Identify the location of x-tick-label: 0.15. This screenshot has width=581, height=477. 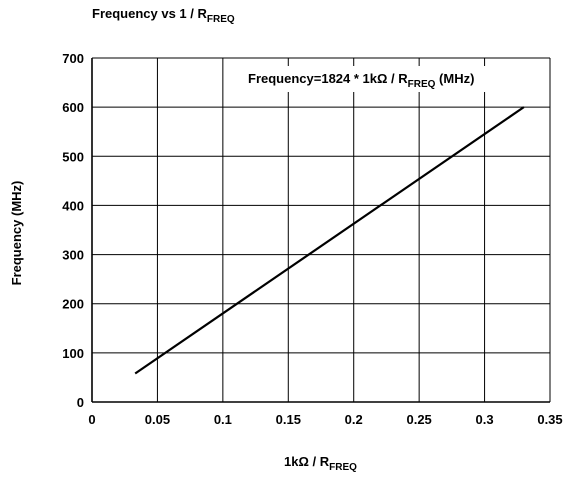
(288, 419).